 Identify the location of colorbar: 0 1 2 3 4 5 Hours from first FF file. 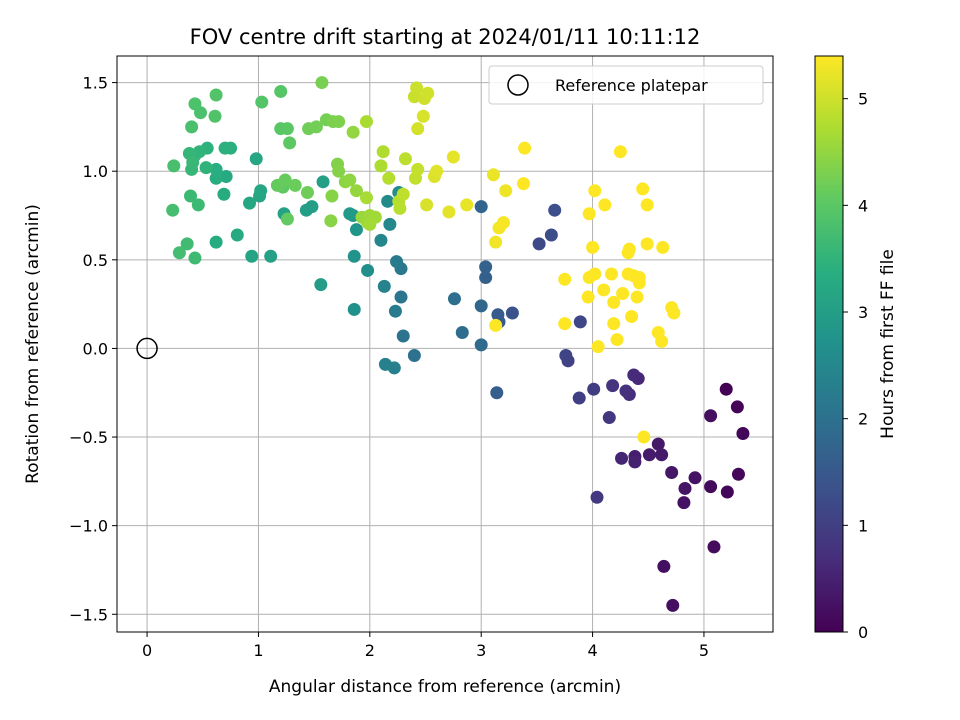
(856, 348).